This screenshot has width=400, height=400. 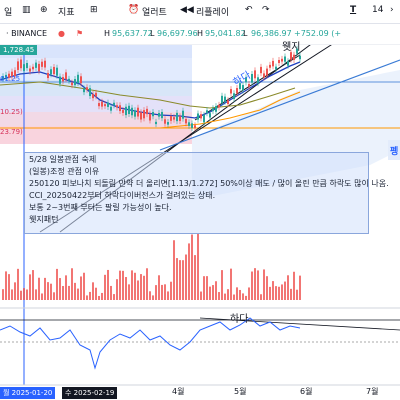 What do you see at coordinates (90, 393) in the screenshot?
I see `date-tag-2: 수 2025-02-19` at bounding box center [90, 393].